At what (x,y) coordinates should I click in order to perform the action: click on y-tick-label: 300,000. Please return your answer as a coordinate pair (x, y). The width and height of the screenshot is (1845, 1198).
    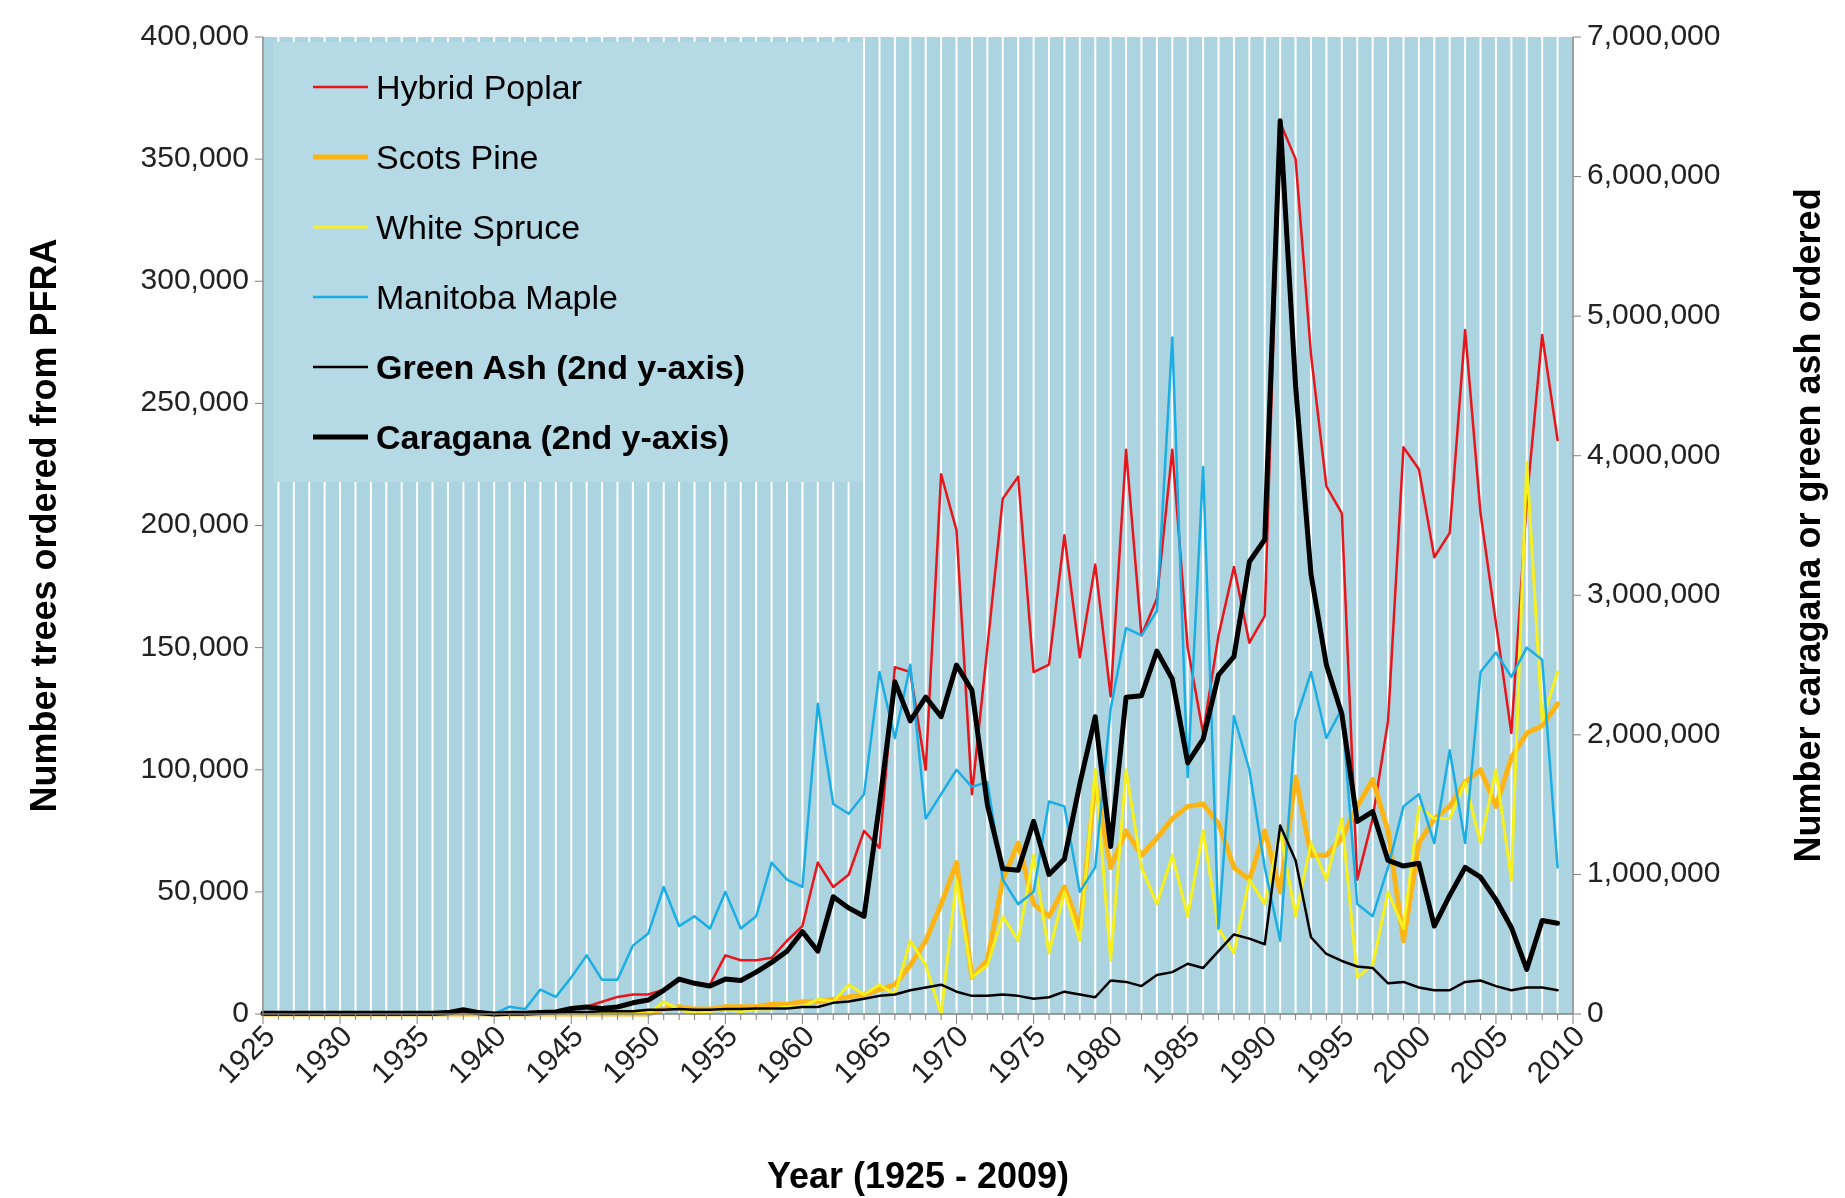
    Looking at the image, I should click on (194, 279).